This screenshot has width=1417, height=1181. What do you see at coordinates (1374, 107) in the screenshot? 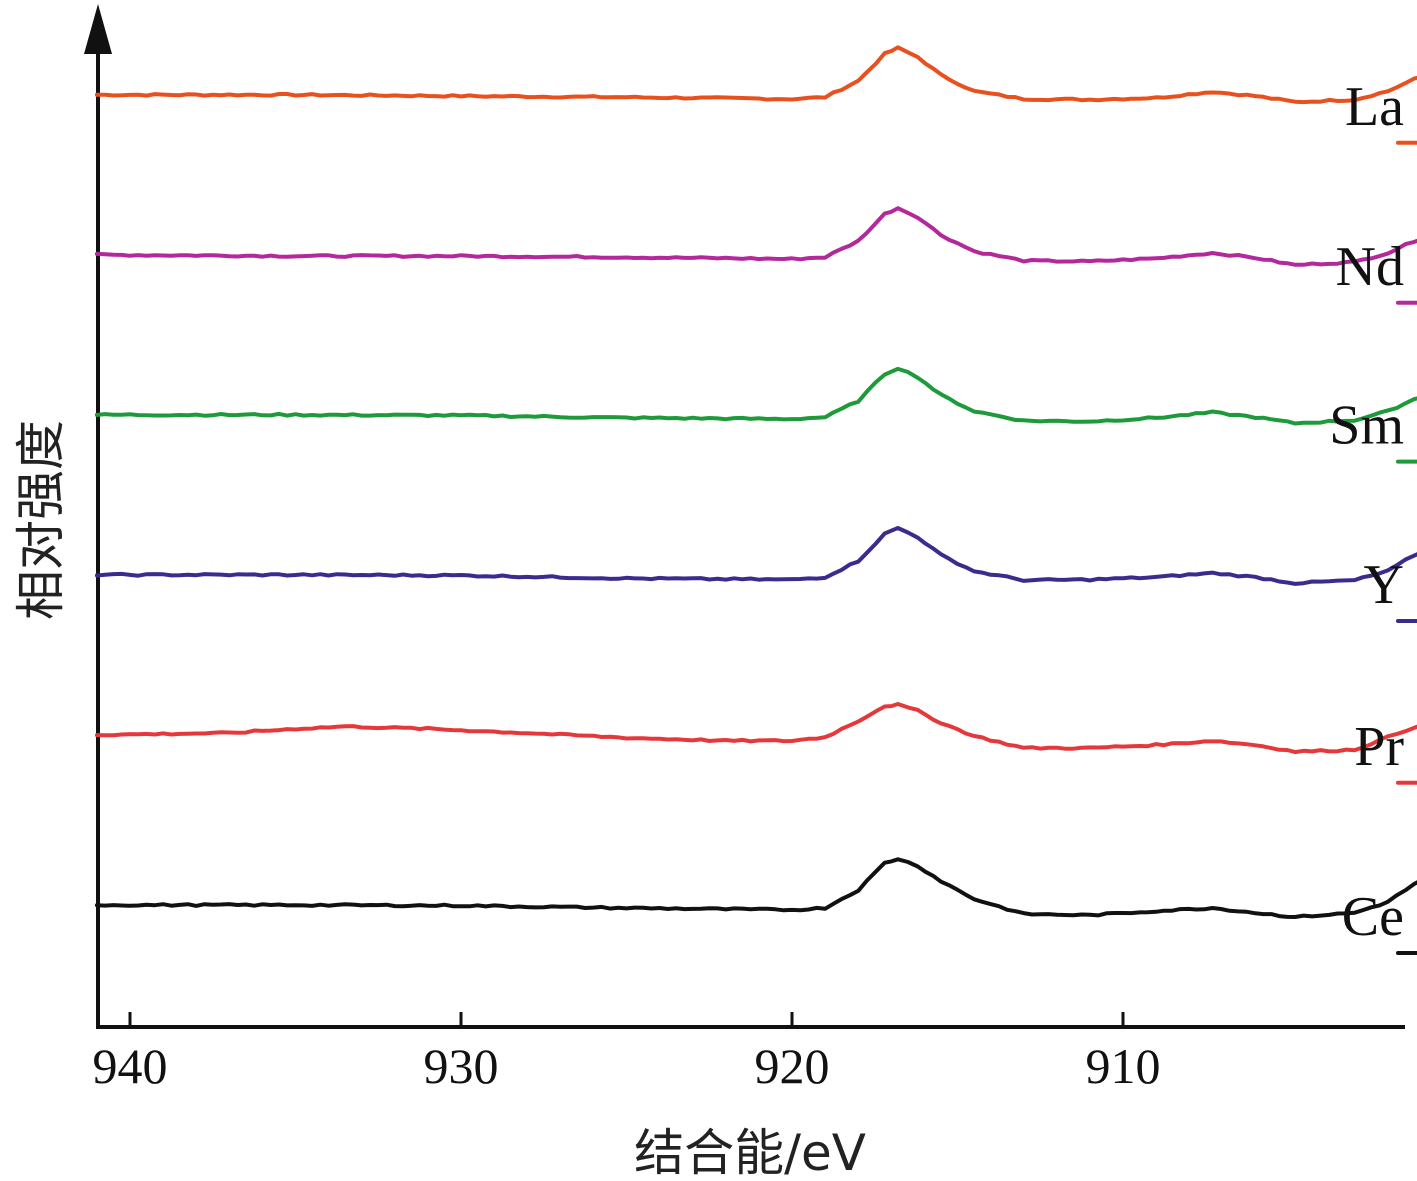
I see `series-label-la: La` at bounding box center [1374, 107].